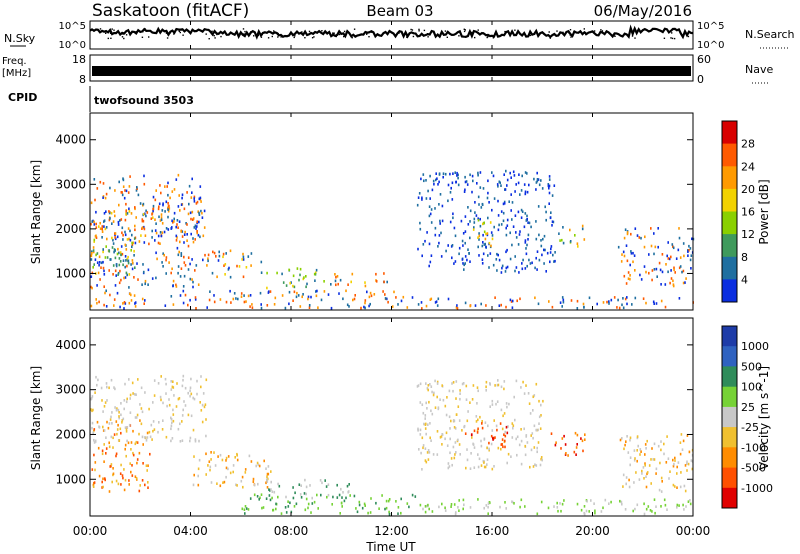 The image size is (800, 554). I want to click on y-tick-label: 1000, so click(70, 273).